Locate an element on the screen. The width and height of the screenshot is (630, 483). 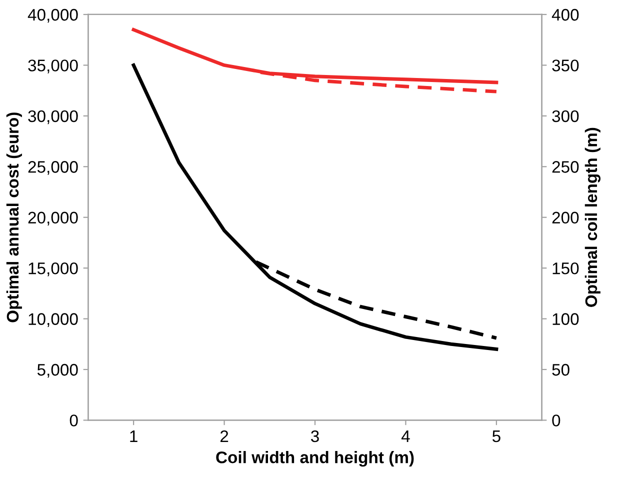
y2-tick-label: 100 is located at coordinates (565, 319).